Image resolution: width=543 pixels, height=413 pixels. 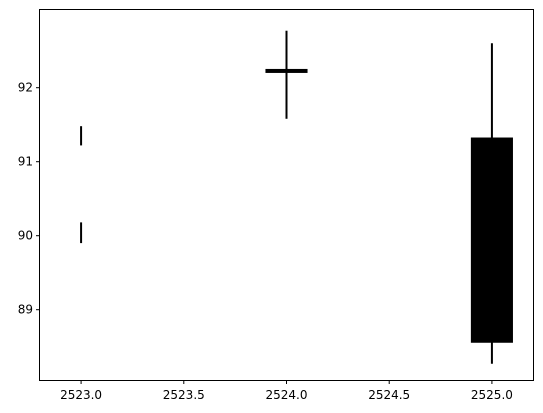 I want to click on y-tick-label: 91, so click(x=25, y=162).